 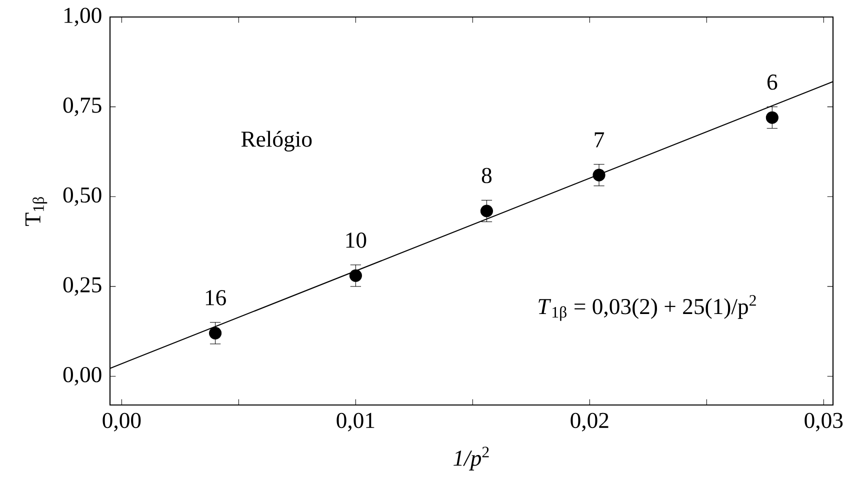 I want to click on annotation: 8, so click(x=487, y=176).